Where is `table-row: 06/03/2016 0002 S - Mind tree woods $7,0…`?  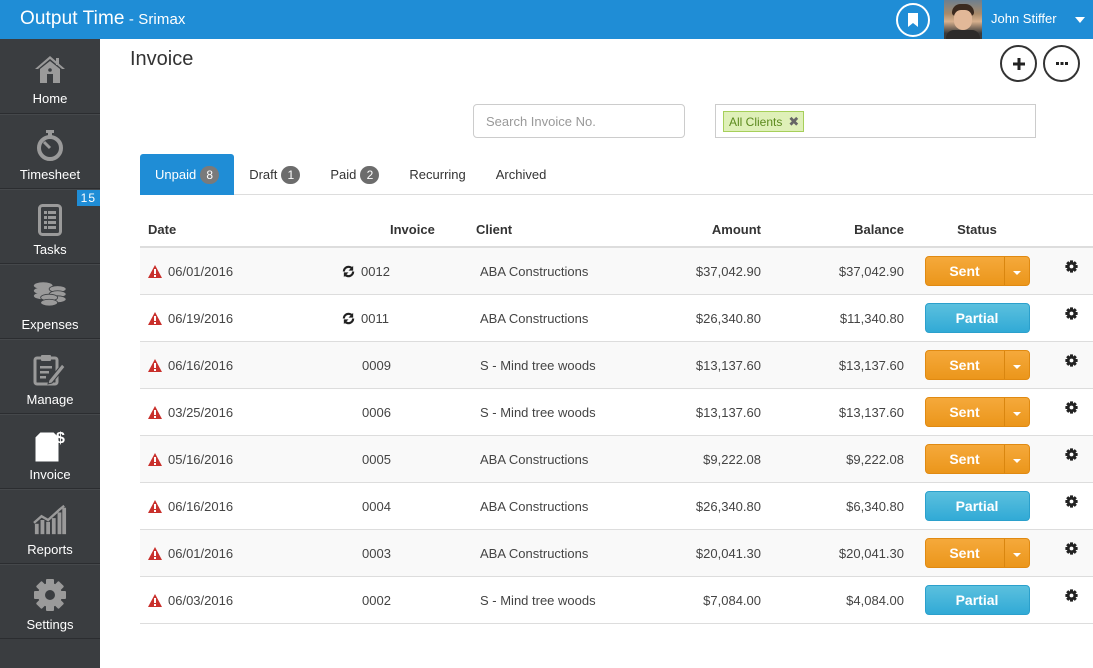
table-row: 06/03/2016 0002 S - Mind tree woods $7,0… is located at coordinates (616, 600).